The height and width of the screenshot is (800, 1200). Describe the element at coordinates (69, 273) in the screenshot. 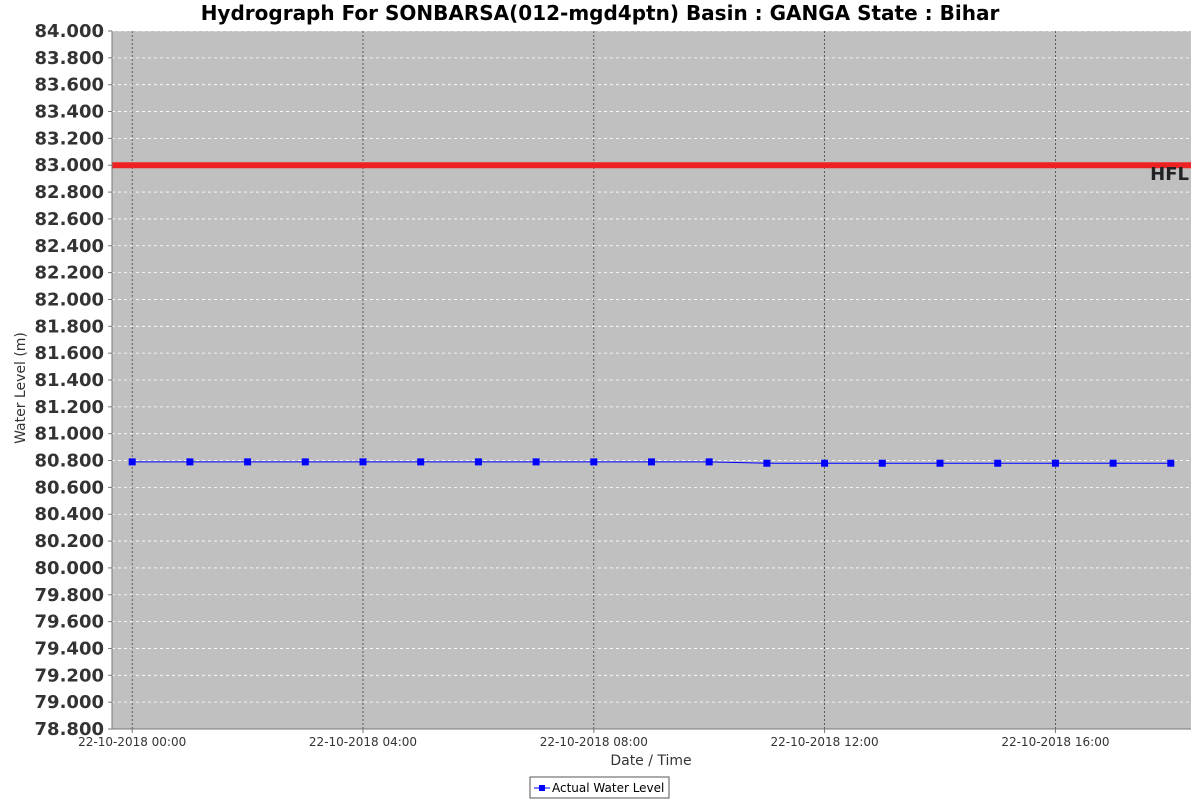

I see `y-tick-label: 82.200` at that location.